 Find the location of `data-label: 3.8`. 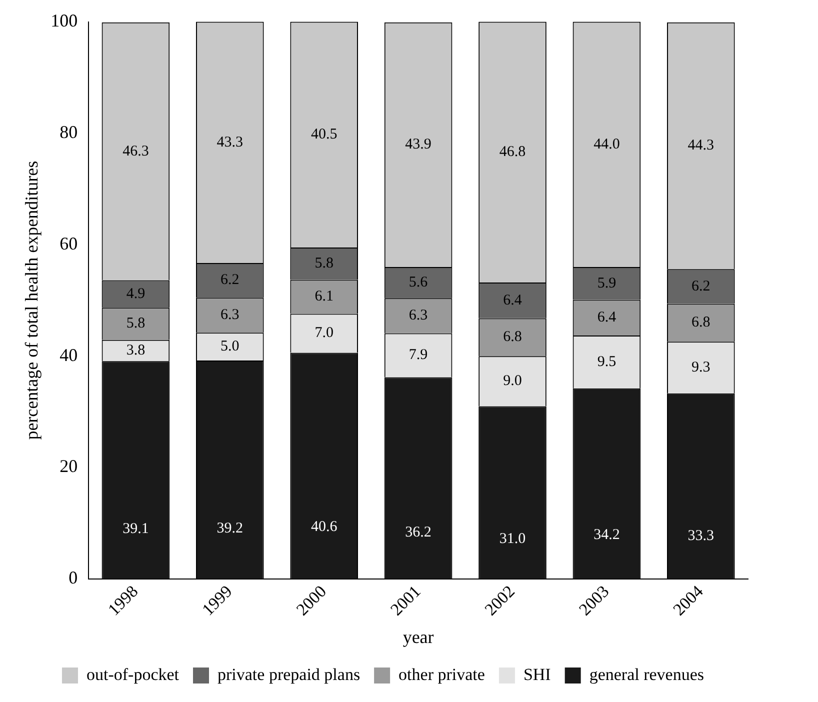

data-label: 3.8 is located at coordinates (136, 350).